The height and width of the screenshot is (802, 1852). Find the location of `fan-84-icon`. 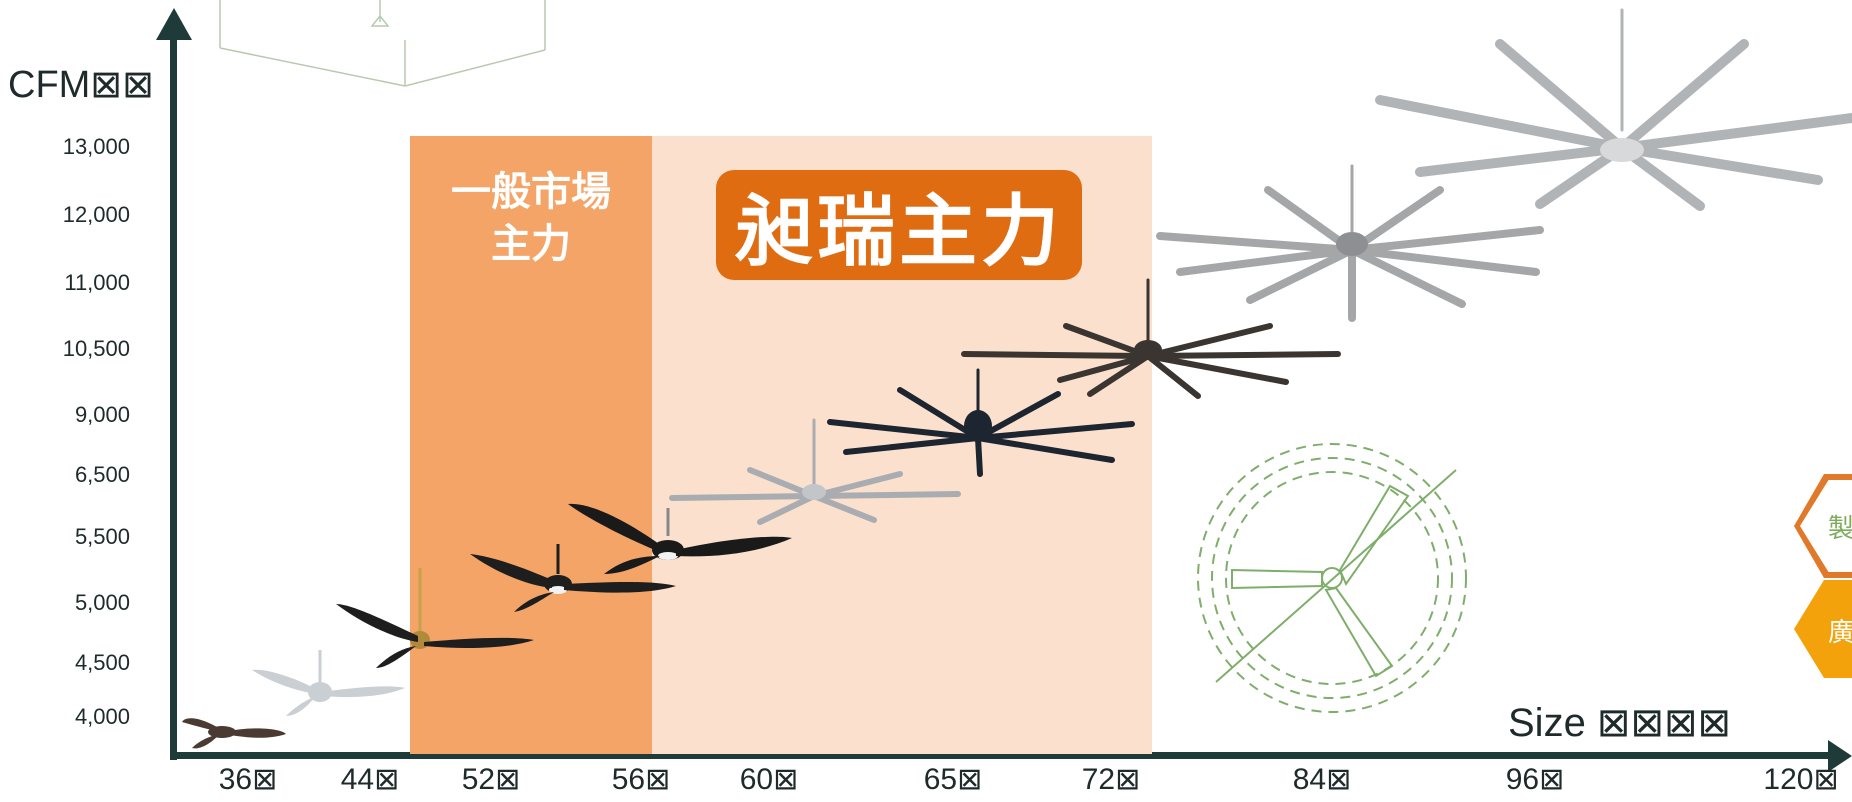

fan-84-icon is located at coordinates (1151, 338).